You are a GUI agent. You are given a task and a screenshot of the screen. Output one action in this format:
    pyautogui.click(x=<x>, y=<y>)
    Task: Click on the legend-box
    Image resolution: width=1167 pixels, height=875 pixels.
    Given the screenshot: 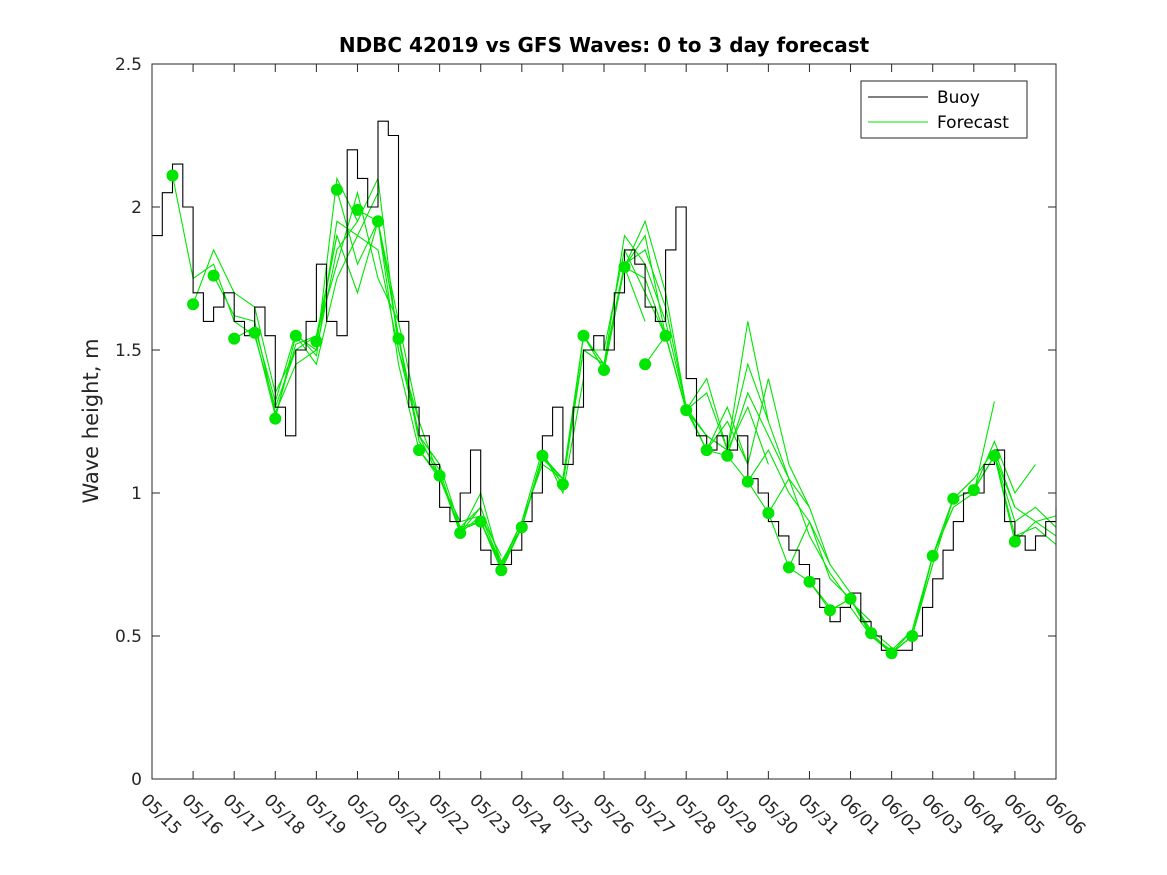 What is the action you would take?
    pyautogui.click(x=944, y=109)
    